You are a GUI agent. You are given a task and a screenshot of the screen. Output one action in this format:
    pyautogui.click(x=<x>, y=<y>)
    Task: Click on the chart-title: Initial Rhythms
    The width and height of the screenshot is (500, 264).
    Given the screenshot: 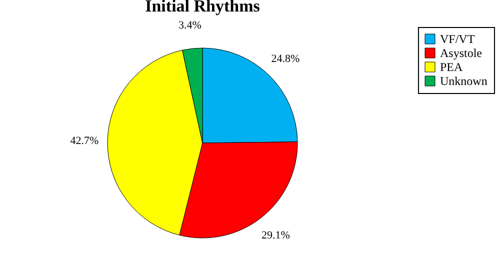 What is the action you would take?
    pyautogui.click(x=202, y=8)
    